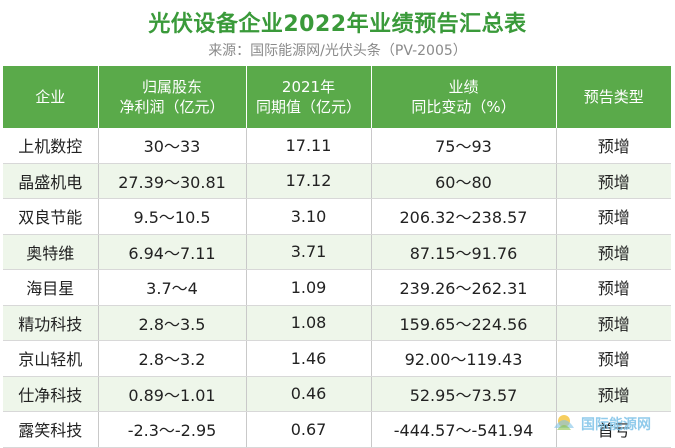  I want to click on header-net-profit: 归属股东 净利润（亿元）, so click(172, 97).